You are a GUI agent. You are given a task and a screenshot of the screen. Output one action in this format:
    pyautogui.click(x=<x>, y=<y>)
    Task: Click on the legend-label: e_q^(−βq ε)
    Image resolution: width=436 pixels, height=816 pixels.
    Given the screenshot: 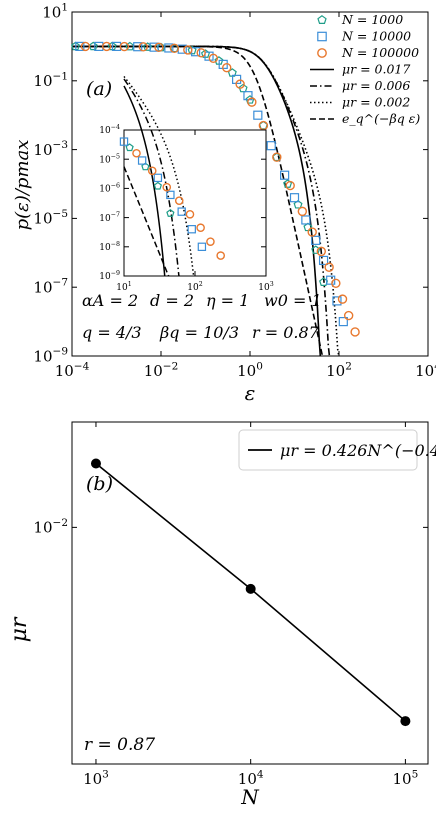 What is the action you would take?
    pyautogui.click(x=381, y=118)
    